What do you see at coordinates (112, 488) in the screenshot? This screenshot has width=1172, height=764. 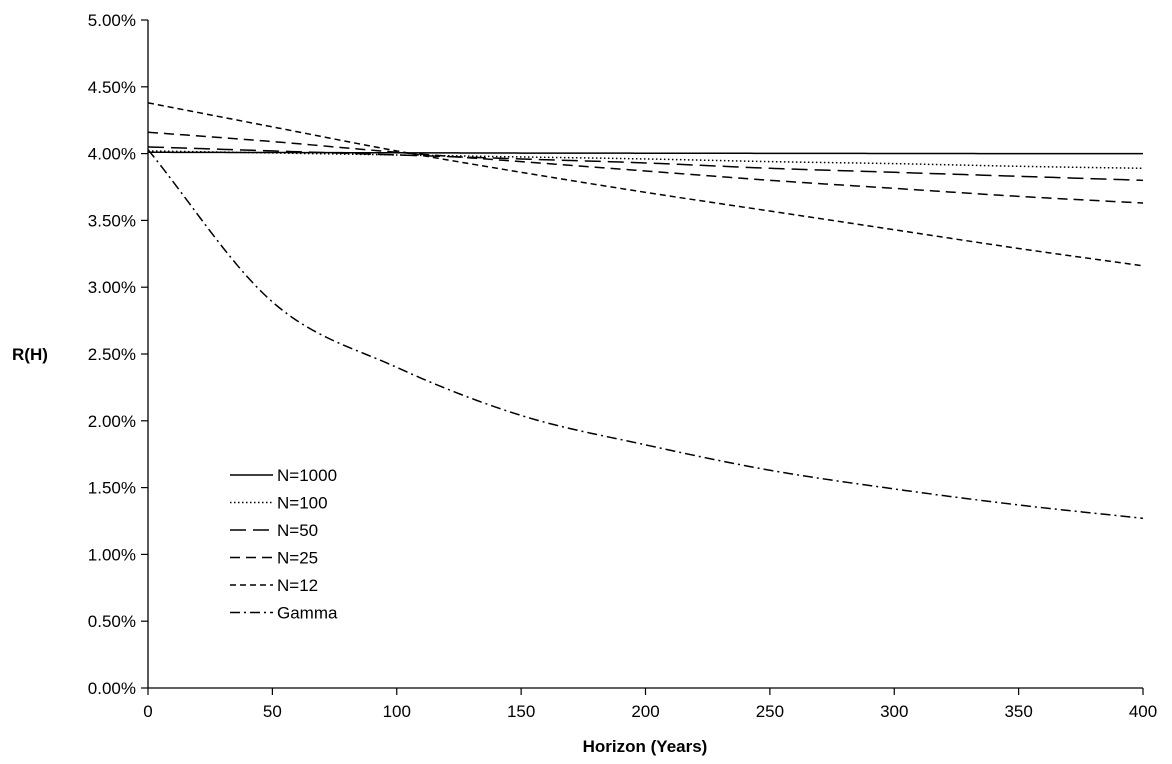 I see `y-tick-label: 1.50%` at bounding box center [112, 488].